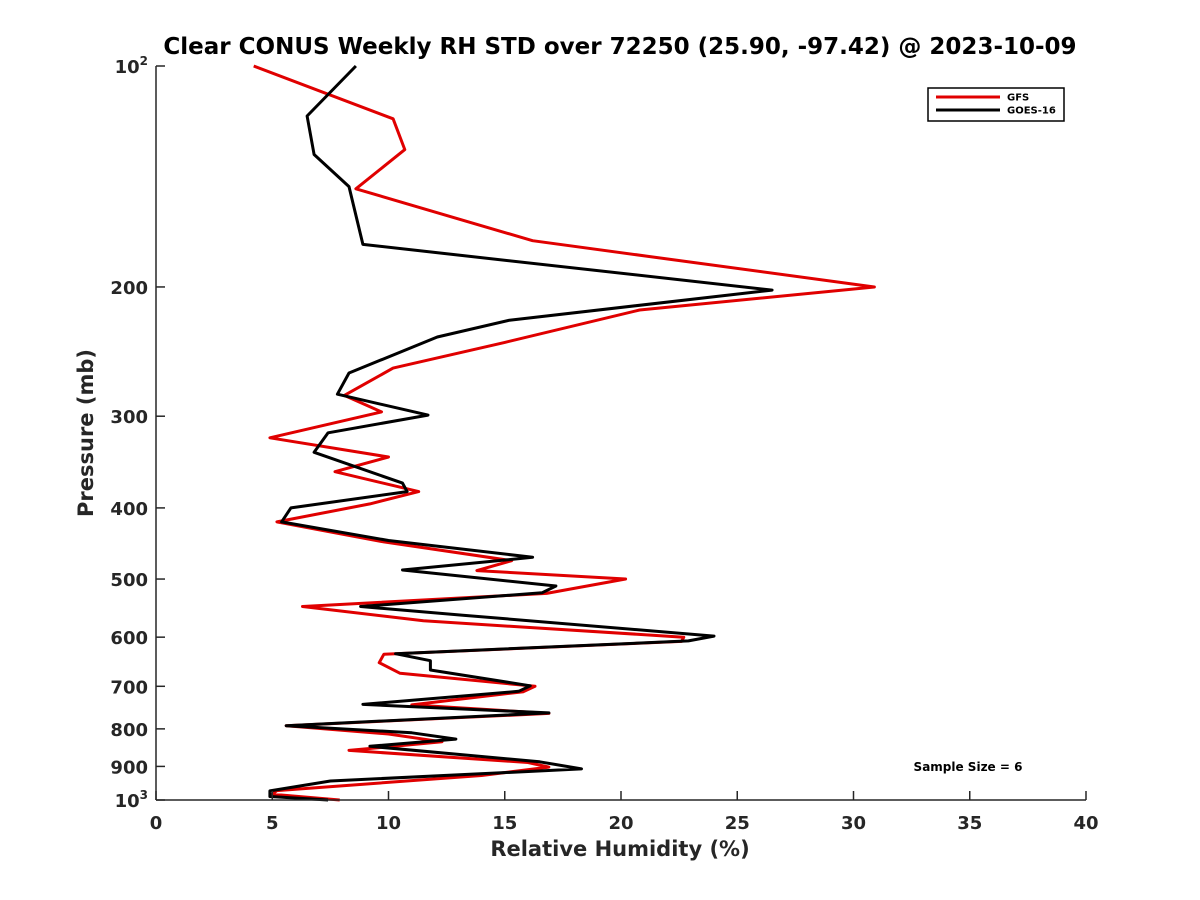 This screenshot has height=900, width=1200. Describe the element at coordinates (969, 823) in the screenshot. I see `x-tick-label: 35` at that location.